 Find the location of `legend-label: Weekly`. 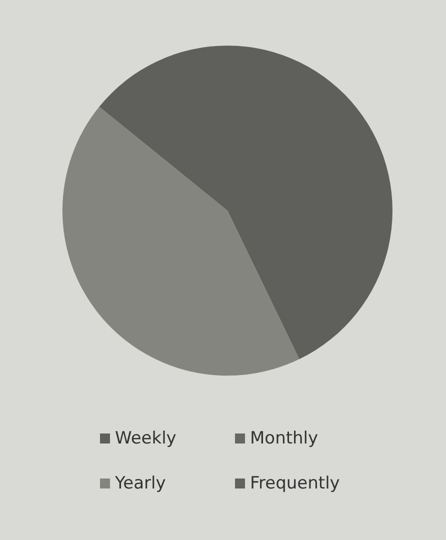

legend-label: Weekly is located at coordinates (145, 438).